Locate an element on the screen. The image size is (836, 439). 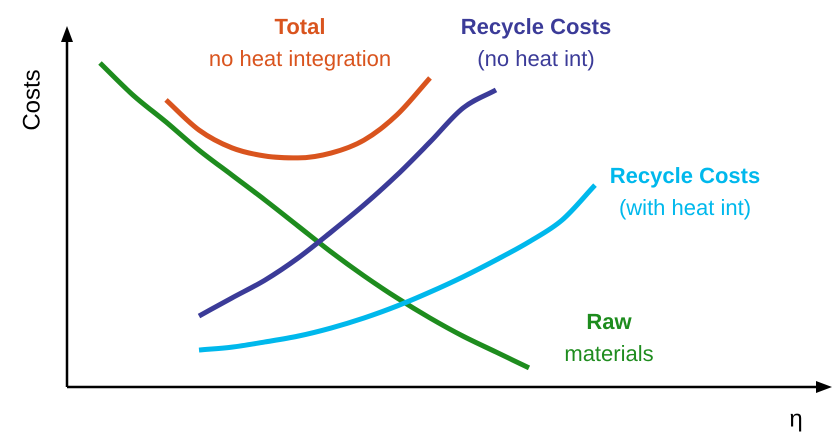
y-axis-title: Costs is located at coordinates (32, 100).